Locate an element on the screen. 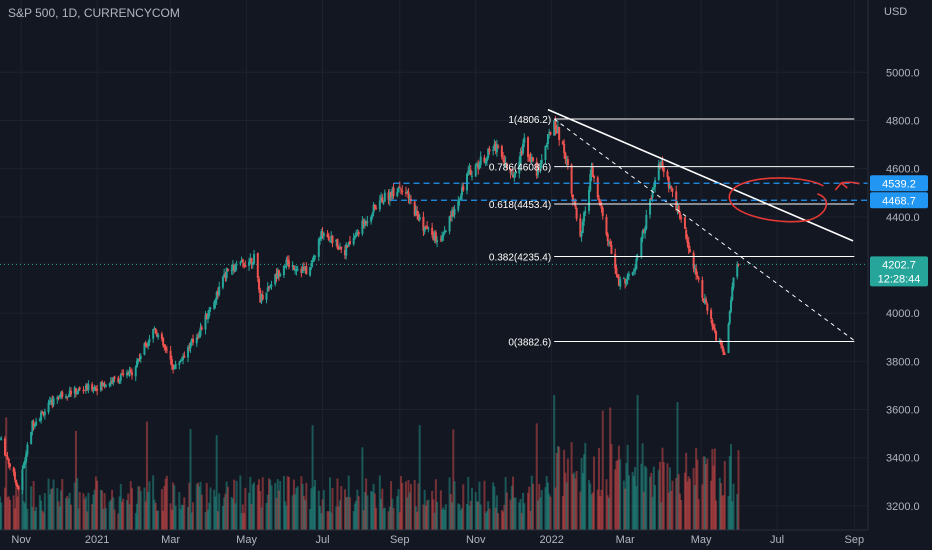 Image resolution: width=932 pixels, height=550 pixels. trendlines is located at coordinates (701, 225).